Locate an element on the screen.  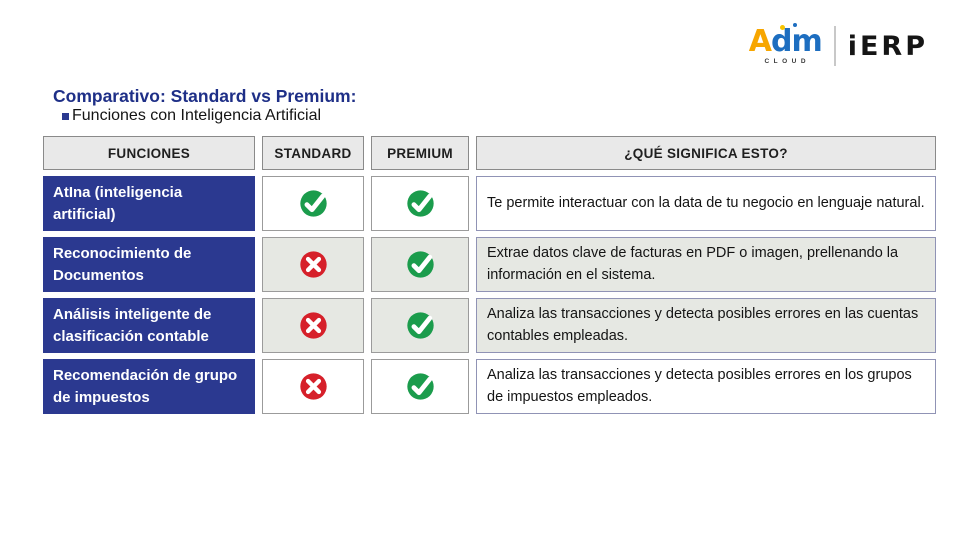
ierp-wordmark: iERP is located at coordinates (887, 46).